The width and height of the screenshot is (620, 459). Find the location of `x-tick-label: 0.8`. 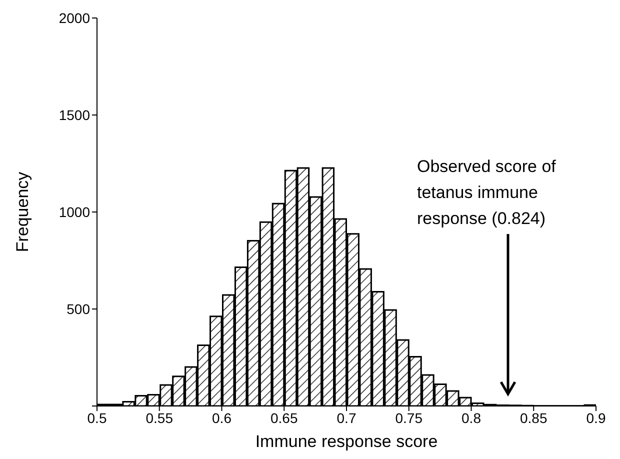

x-tick-label: 0.8 is located at coordinates (472, 418).